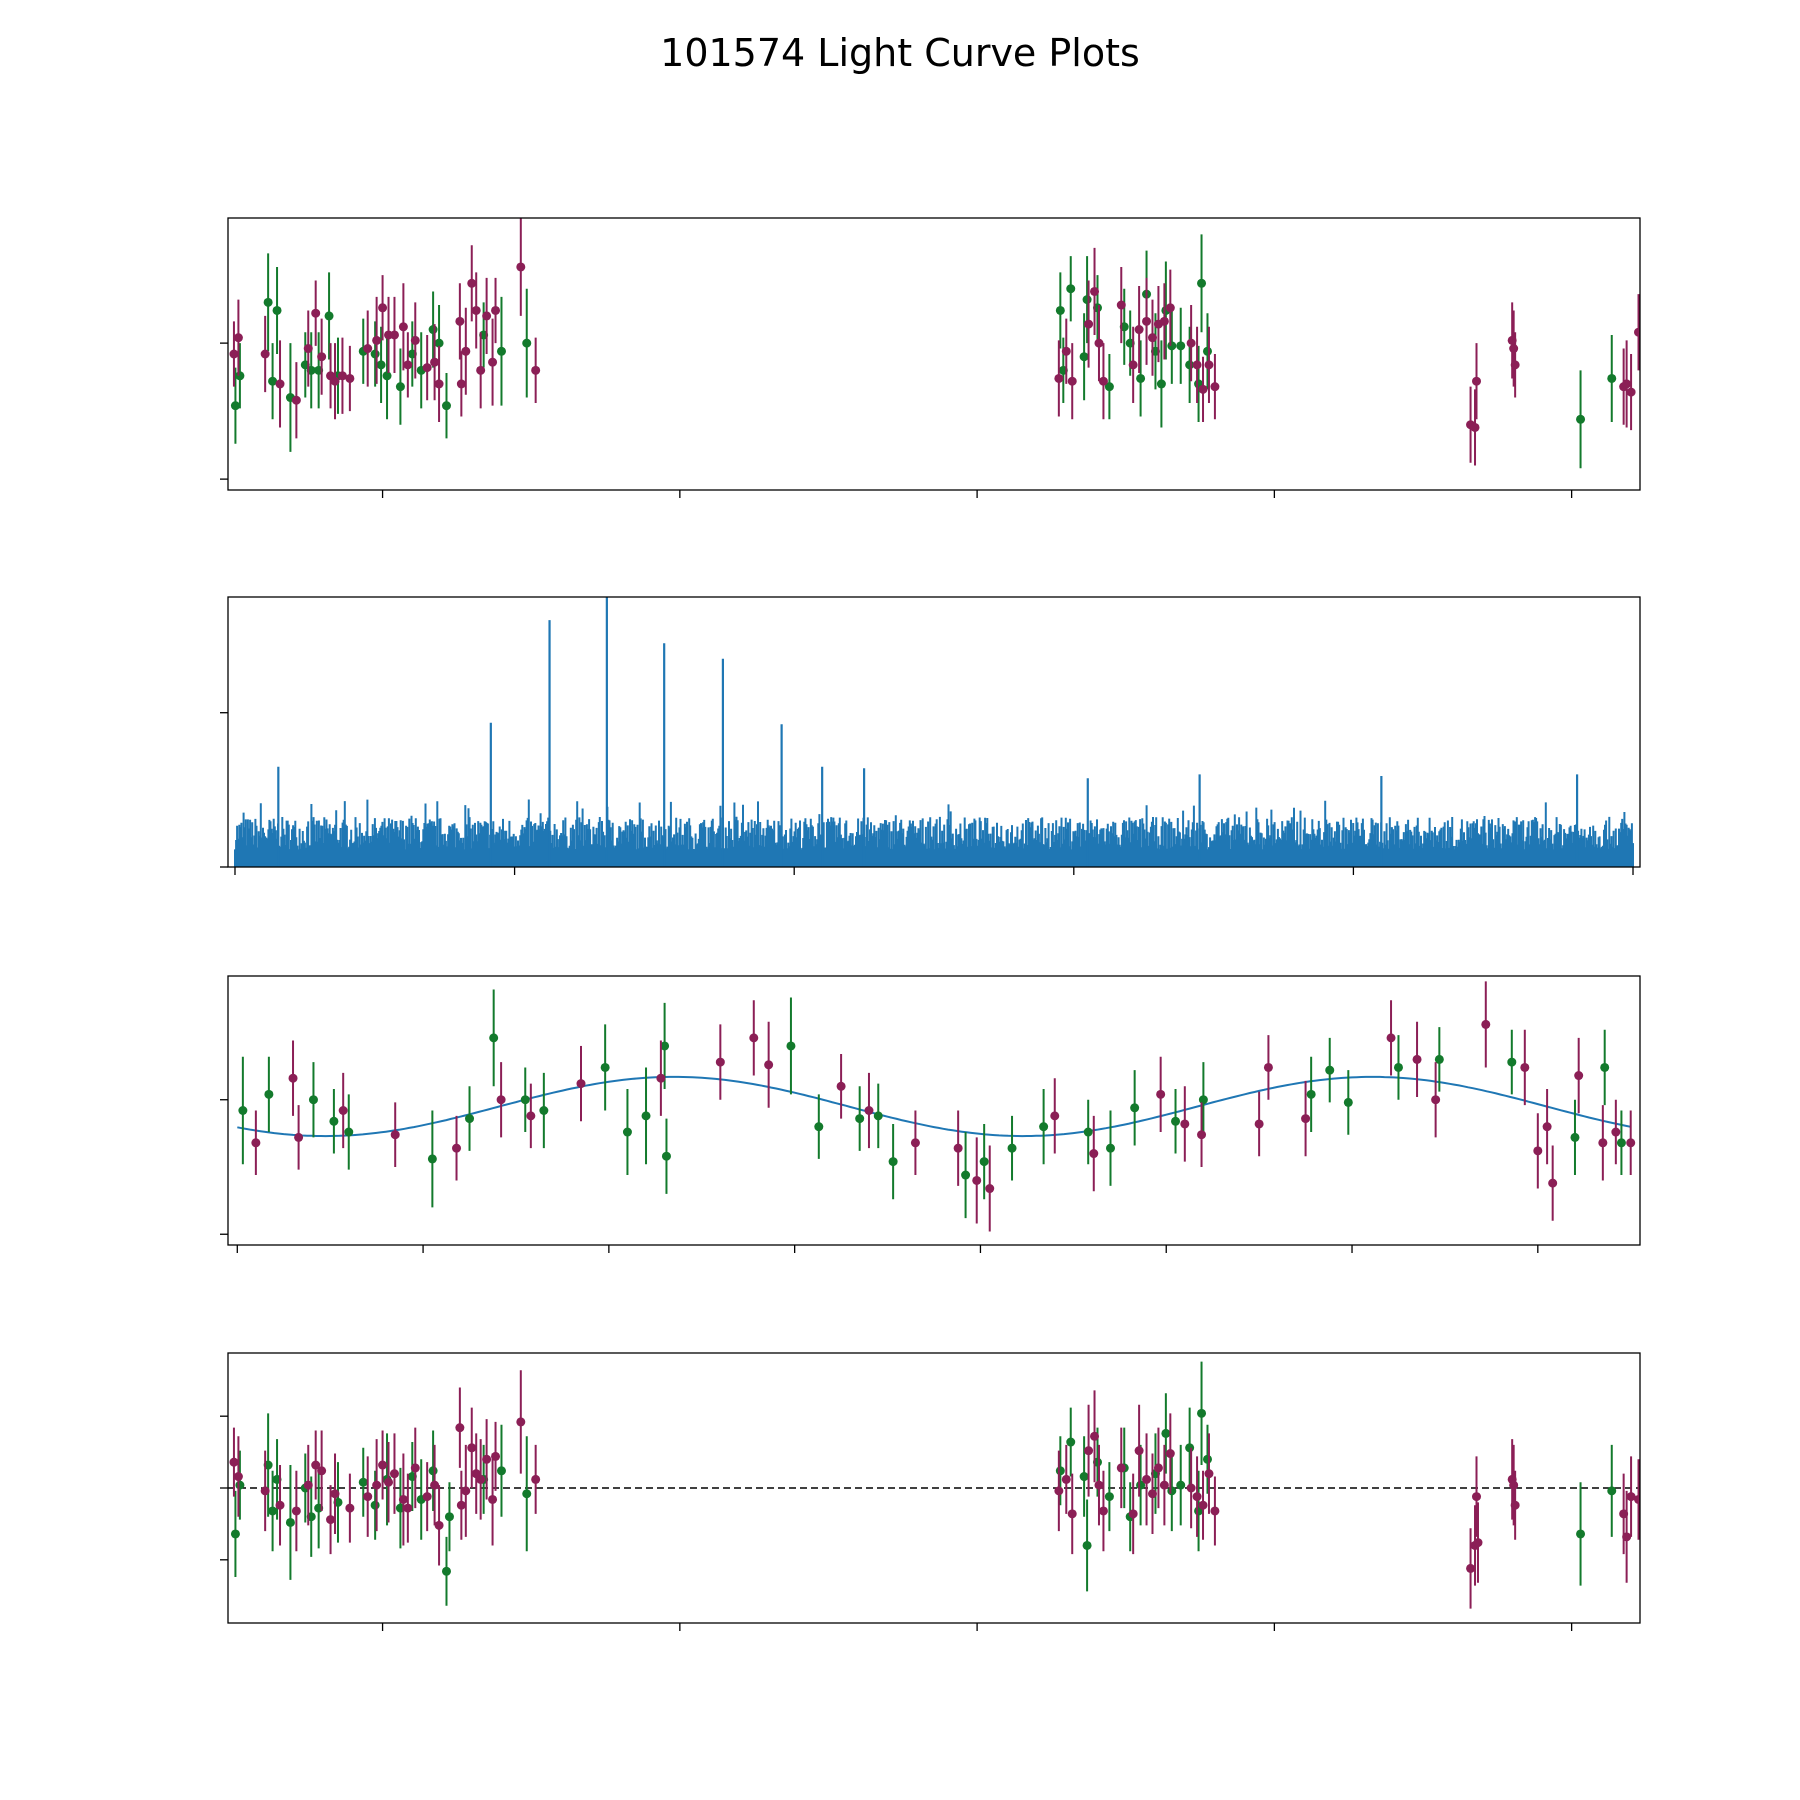 The height and width of the screenshot is (1800, 1800). Describe the element at coordinates (934, 732) in the screenshot. I see `periodogram-axes-frame` at that location.